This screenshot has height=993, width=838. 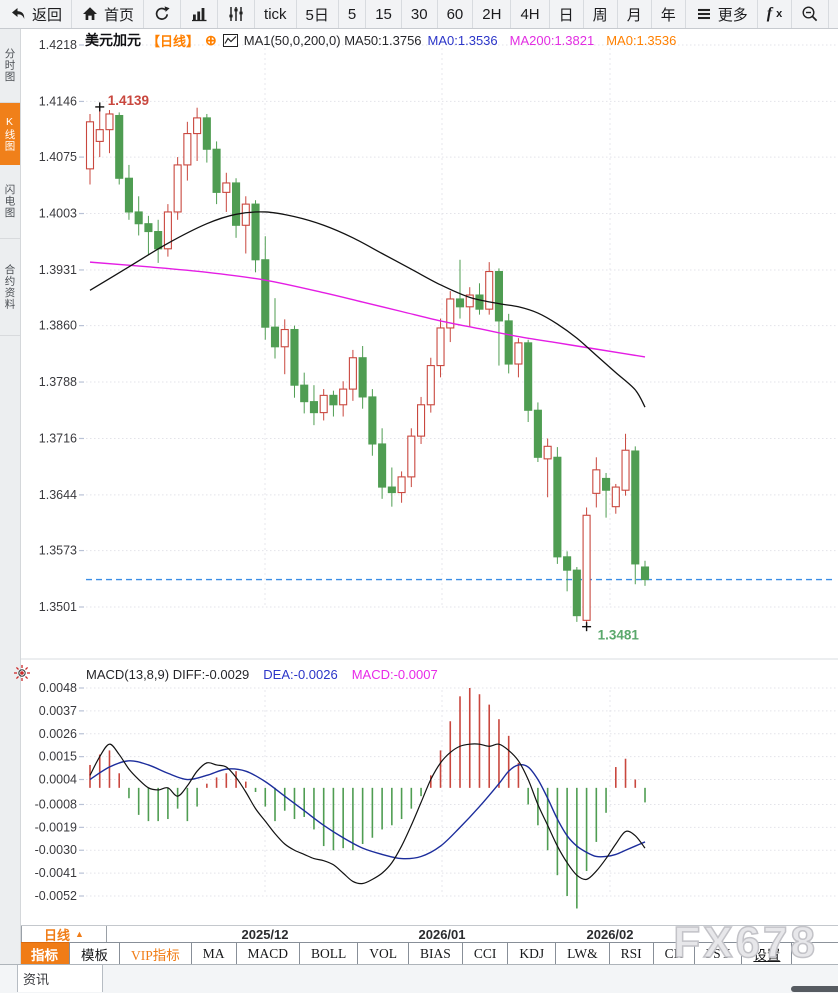 I want to click on tab-vip-indicator-label: VIP指标, so click(x=155, y=955).